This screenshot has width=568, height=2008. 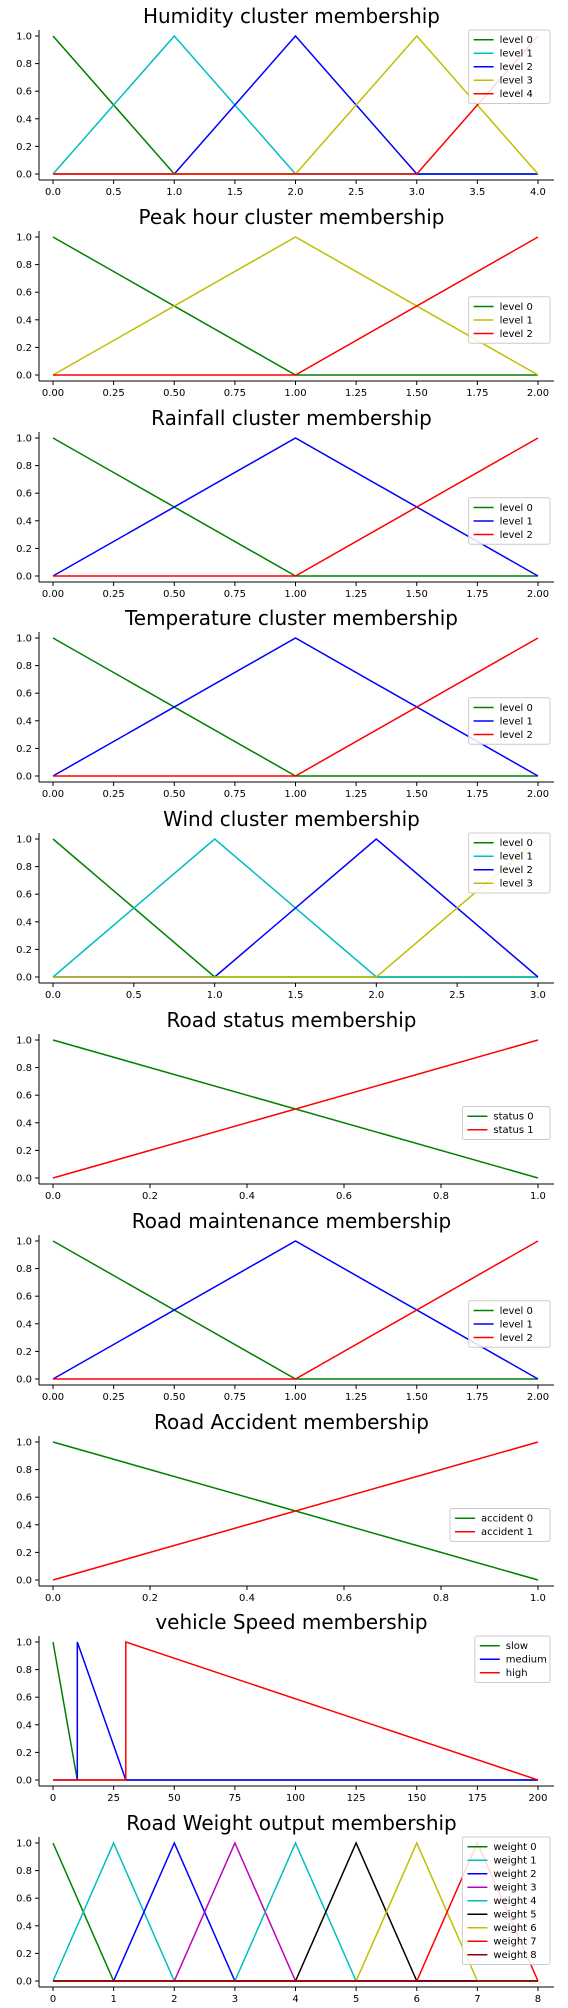 I want to click on legend-label: weight 2, so click(x=514, y=1874).